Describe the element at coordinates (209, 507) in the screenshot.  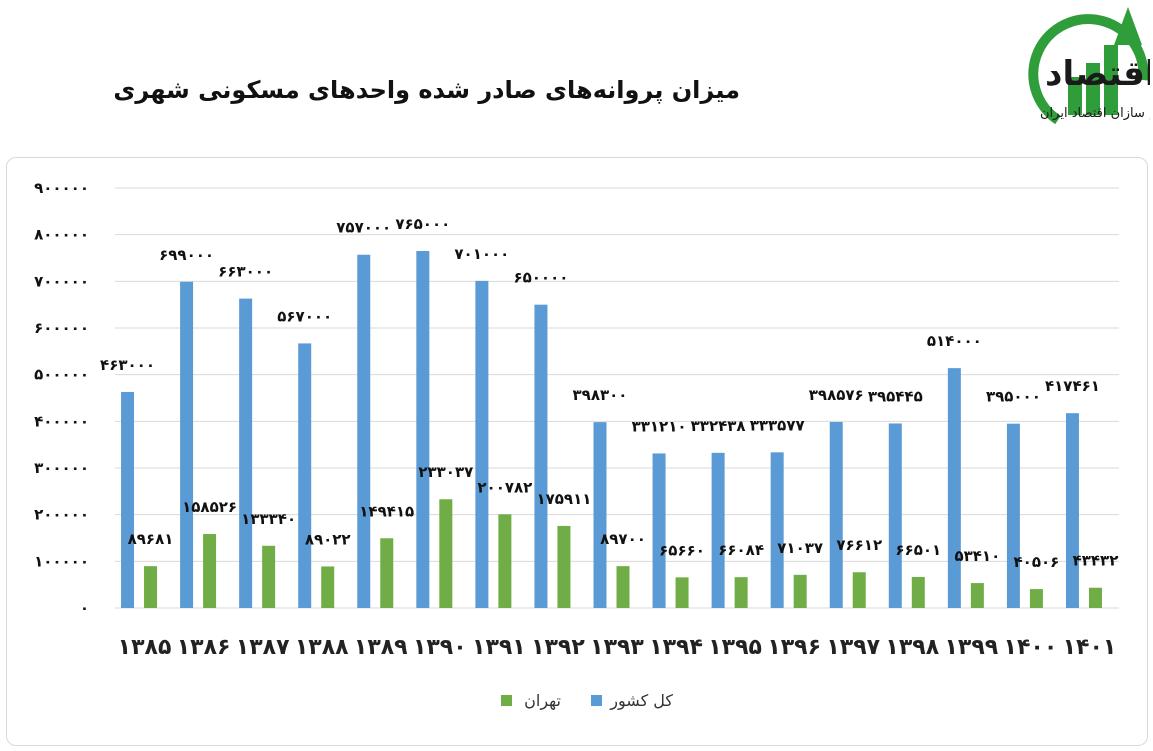
I see `data-label-tehran: ۱۵۸۵۲۶` at that location.